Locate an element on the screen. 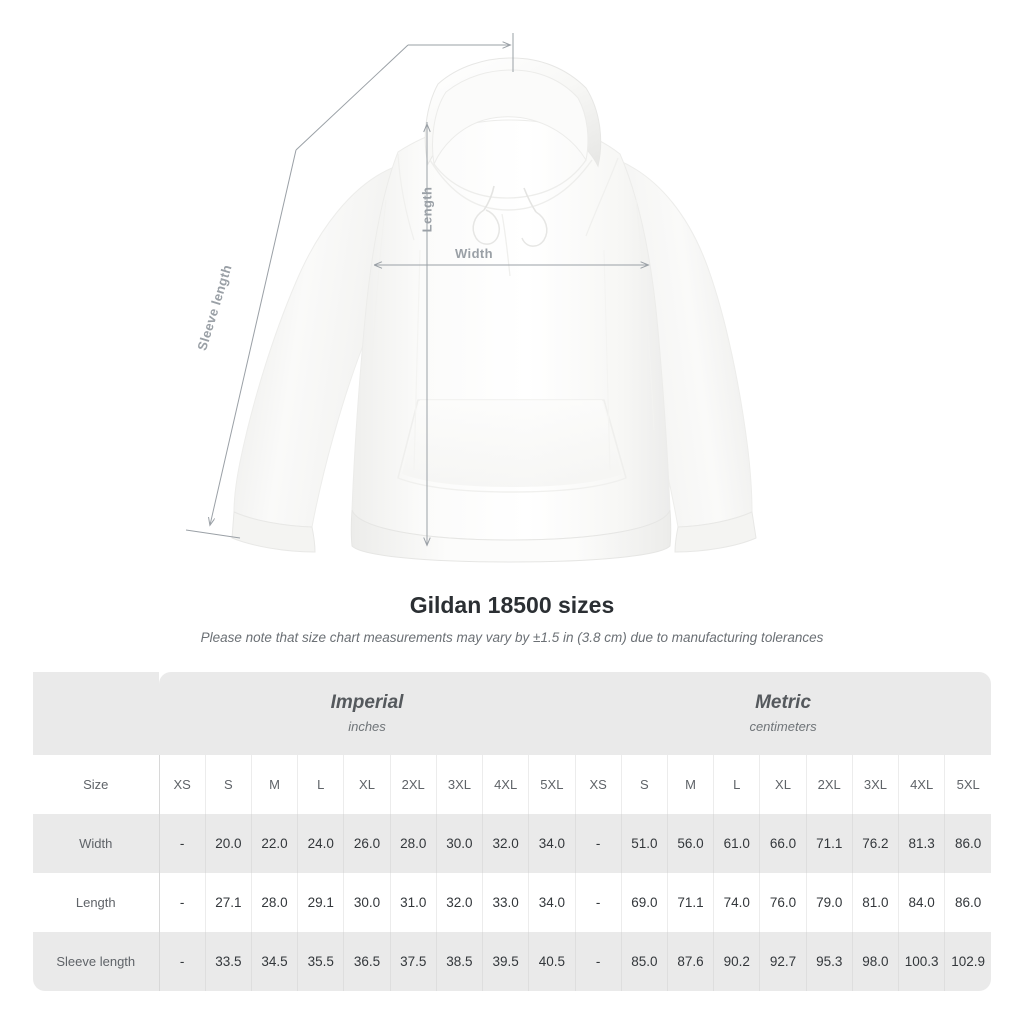 This screenshot has height=1024, width=1024. cell-length-metric-s: 69.0 is located at coordinates (644, 902).